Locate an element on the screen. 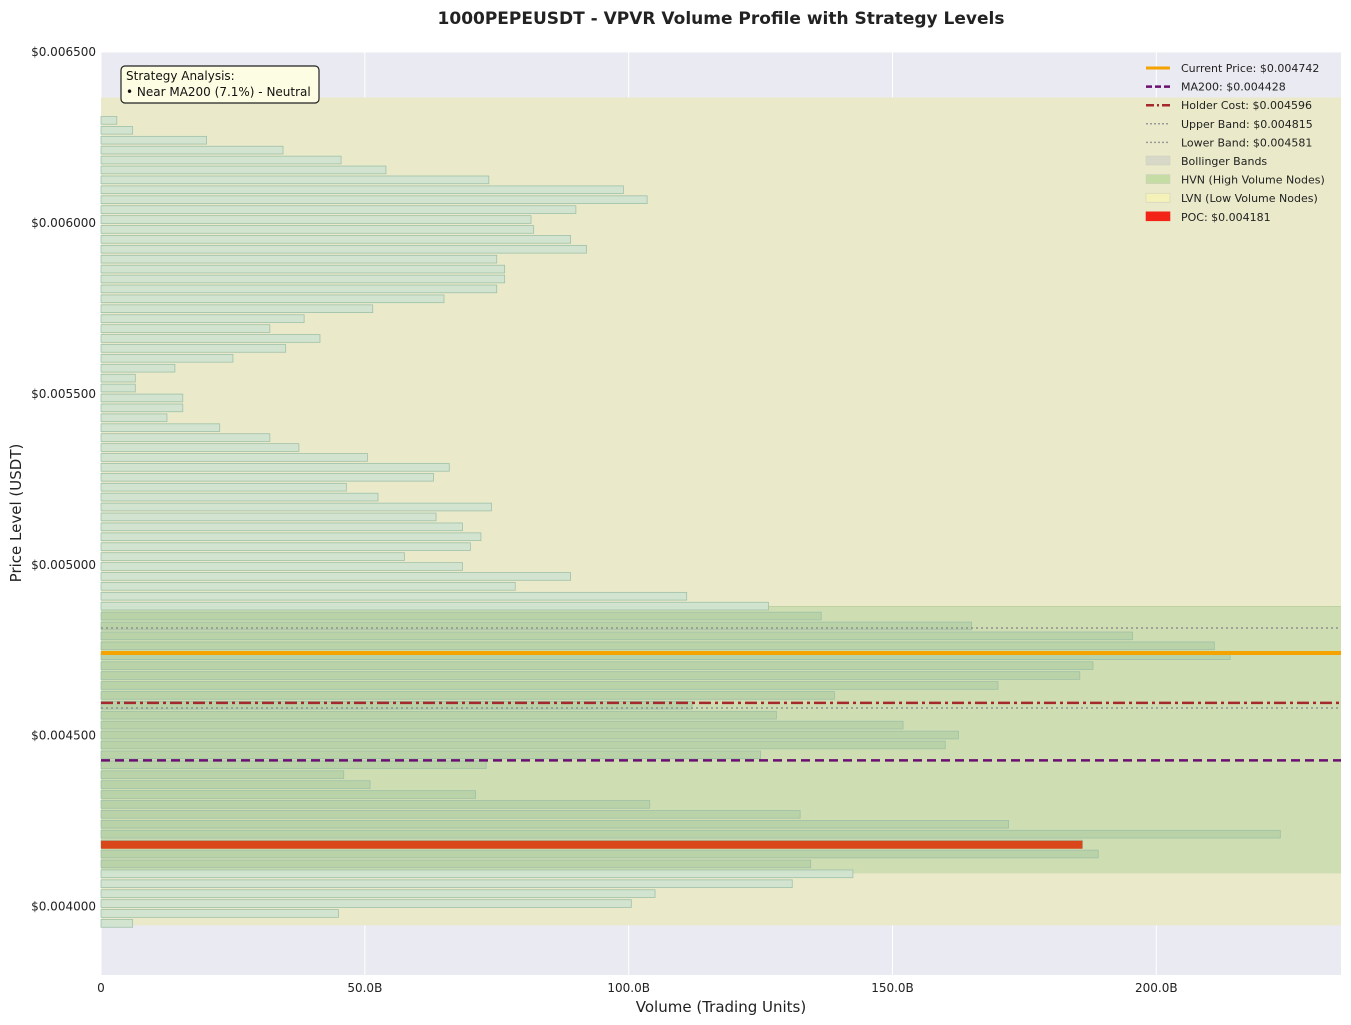  legend-label: Lower Band: $0.004581 is located at coordinates (1246, 142).